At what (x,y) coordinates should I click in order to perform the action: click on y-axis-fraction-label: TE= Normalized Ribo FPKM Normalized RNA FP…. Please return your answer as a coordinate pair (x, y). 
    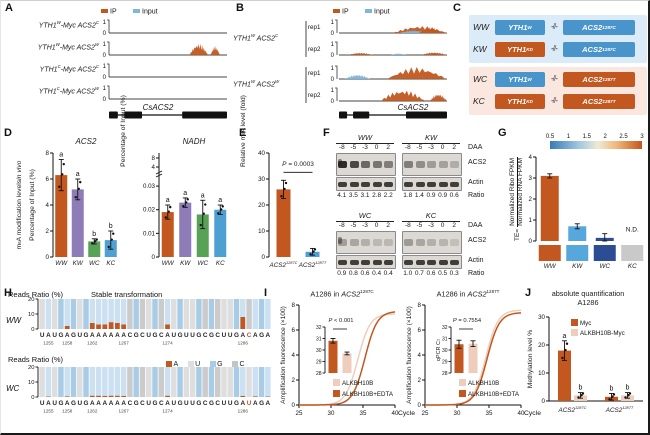
    Looking at the image, I should click on (516, 199).